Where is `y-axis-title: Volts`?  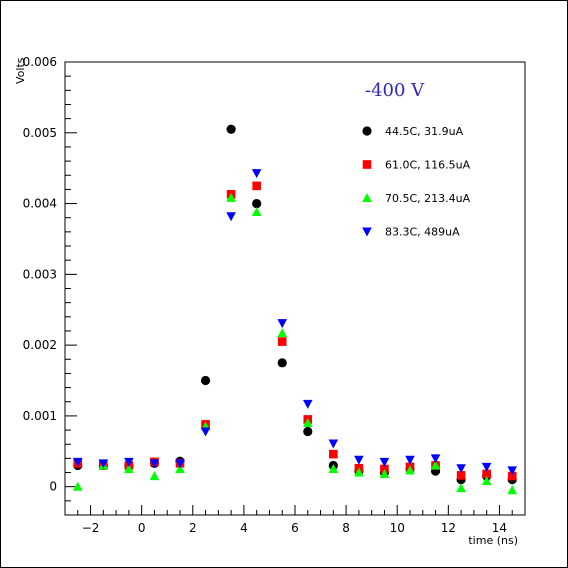
y-axis-title: Volts is located at coordinates (20, 70).